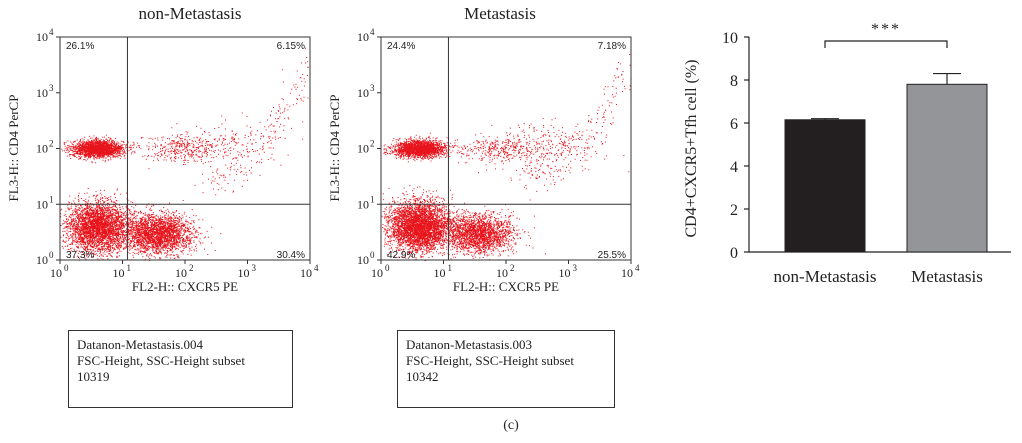 The width and height of the screenshot is (1022, 443). Describe the element at coordinates (734, 210) in the screenshot. I see `bar-y-tick-label: 2` at that location.